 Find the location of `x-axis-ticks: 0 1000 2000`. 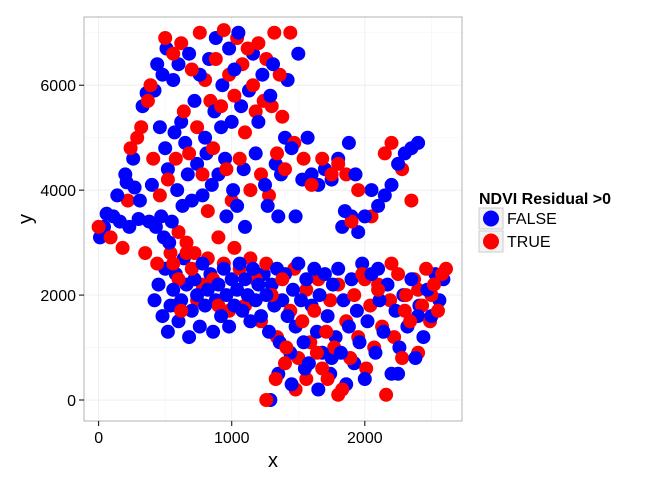

x-axis-ticks: 0 1000 2000 is located at coordinates (238, 434).